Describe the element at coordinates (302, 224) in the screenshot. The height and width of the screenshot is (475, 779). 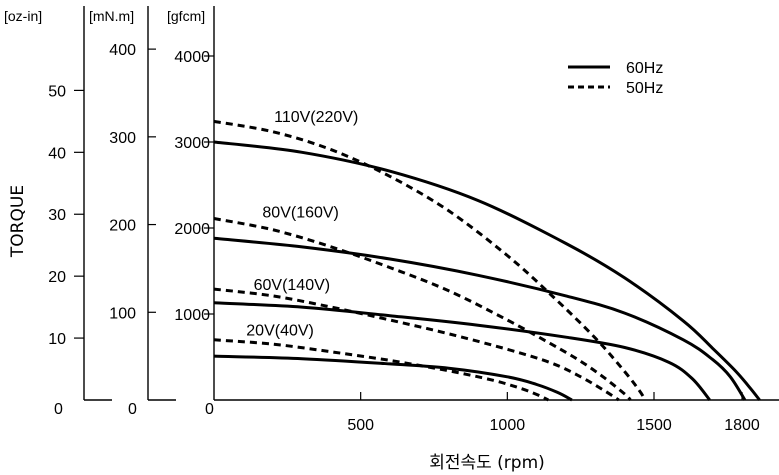
I see `labels-layer: 110V(220V) 80V(160V) 60V(140V) 20V(40V)` at that location.